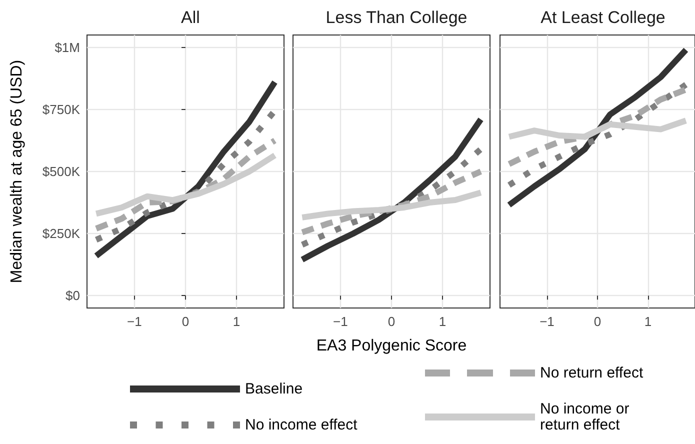 The height and width of the screenshot is (444, 695). Describe the element at coordinates (592, 373) in the screenshot. I see `legend-label: No return effect` at that location.